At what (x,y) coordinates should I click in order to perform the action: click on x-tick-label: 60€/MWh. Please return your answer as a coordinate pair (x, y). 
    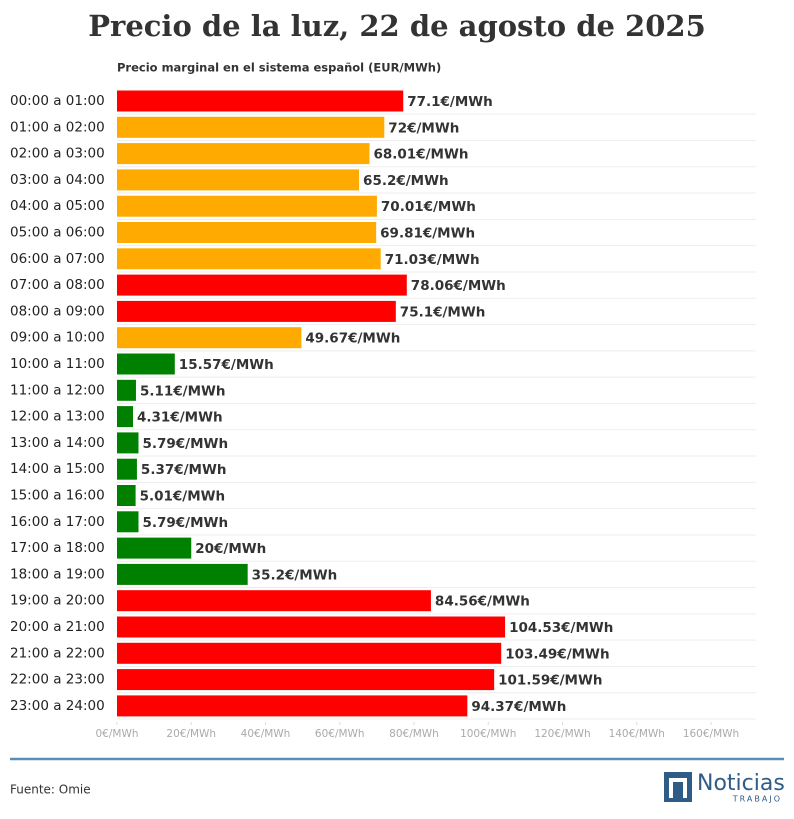
    Looking at the image, I should click on (340, 734).